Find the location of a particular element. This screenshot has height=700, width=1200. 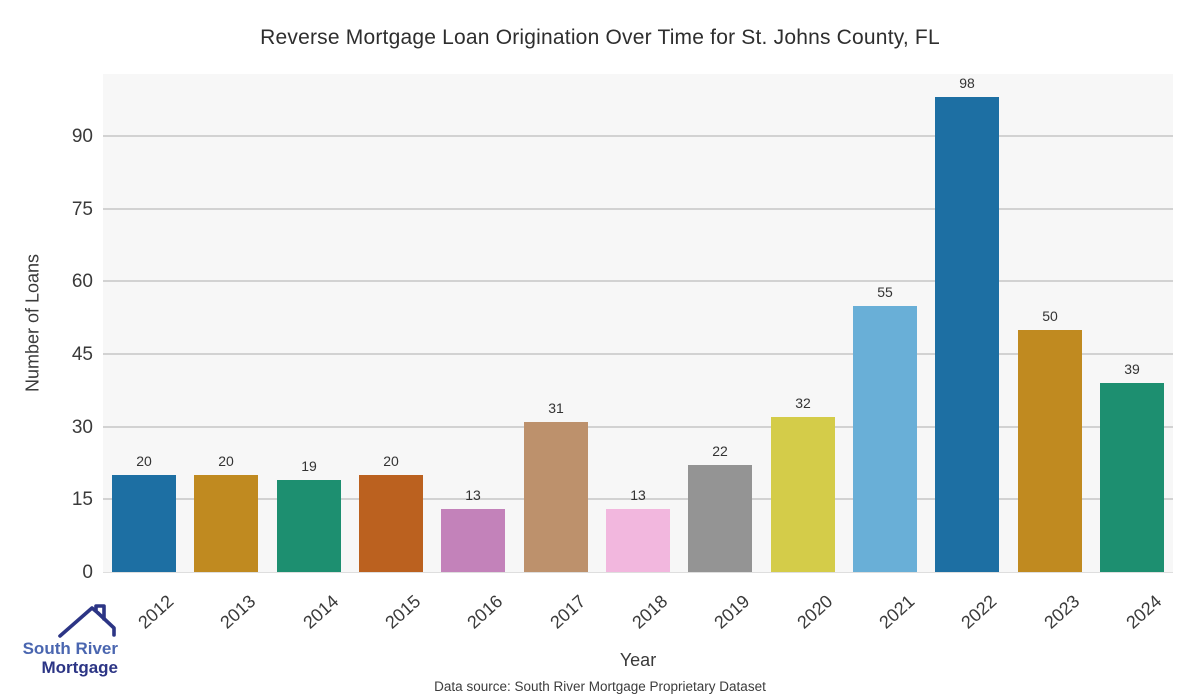

value-label-2018: 13 is located at coordinates (638, 495).